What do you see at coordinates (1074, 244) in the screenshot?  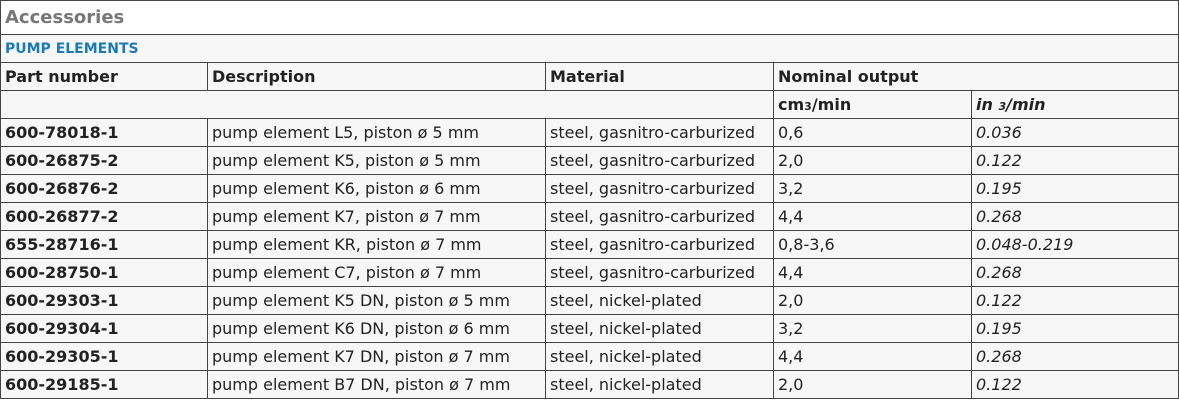 I see `output-in3: 0.048-0.219` at bounding box center [1074, 244].